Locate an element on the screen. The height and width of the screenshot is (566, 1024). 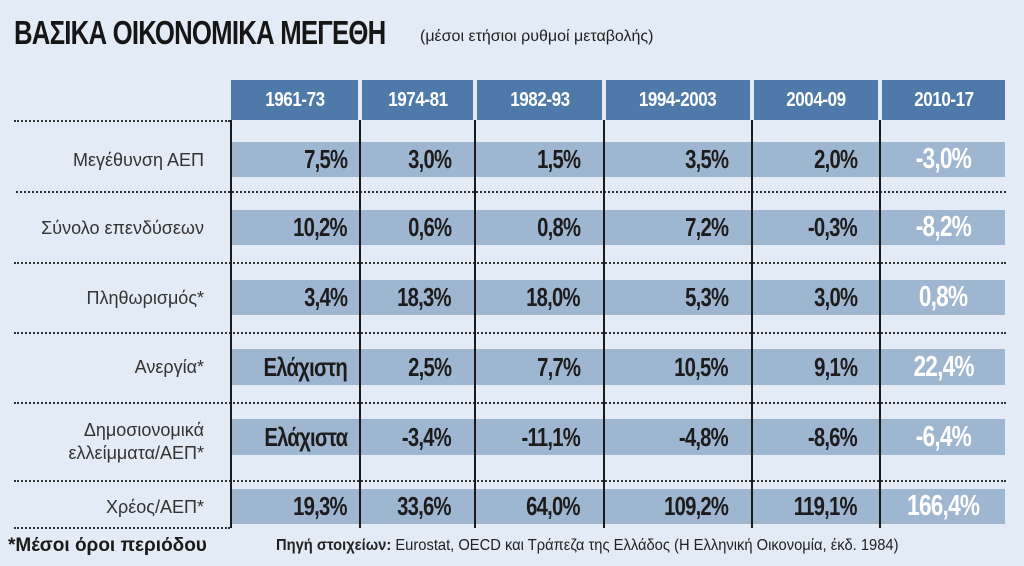
row-label: Χρέος/ΑΕΠ* is located at coordinates (155, 507).